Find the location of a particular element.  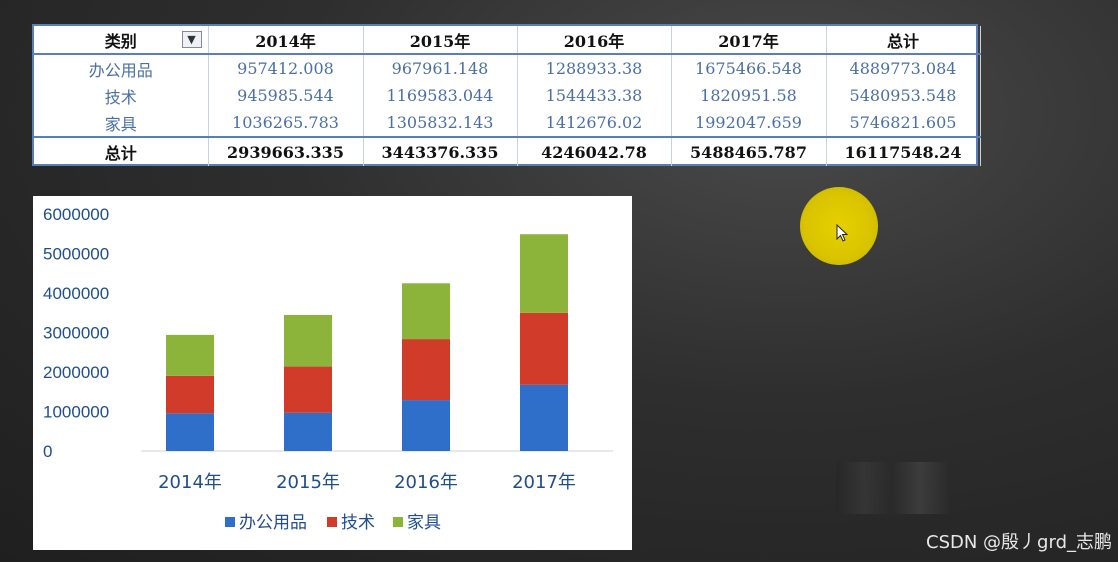

table-cell: 1169583.044 is located at coordinates (440, 95).